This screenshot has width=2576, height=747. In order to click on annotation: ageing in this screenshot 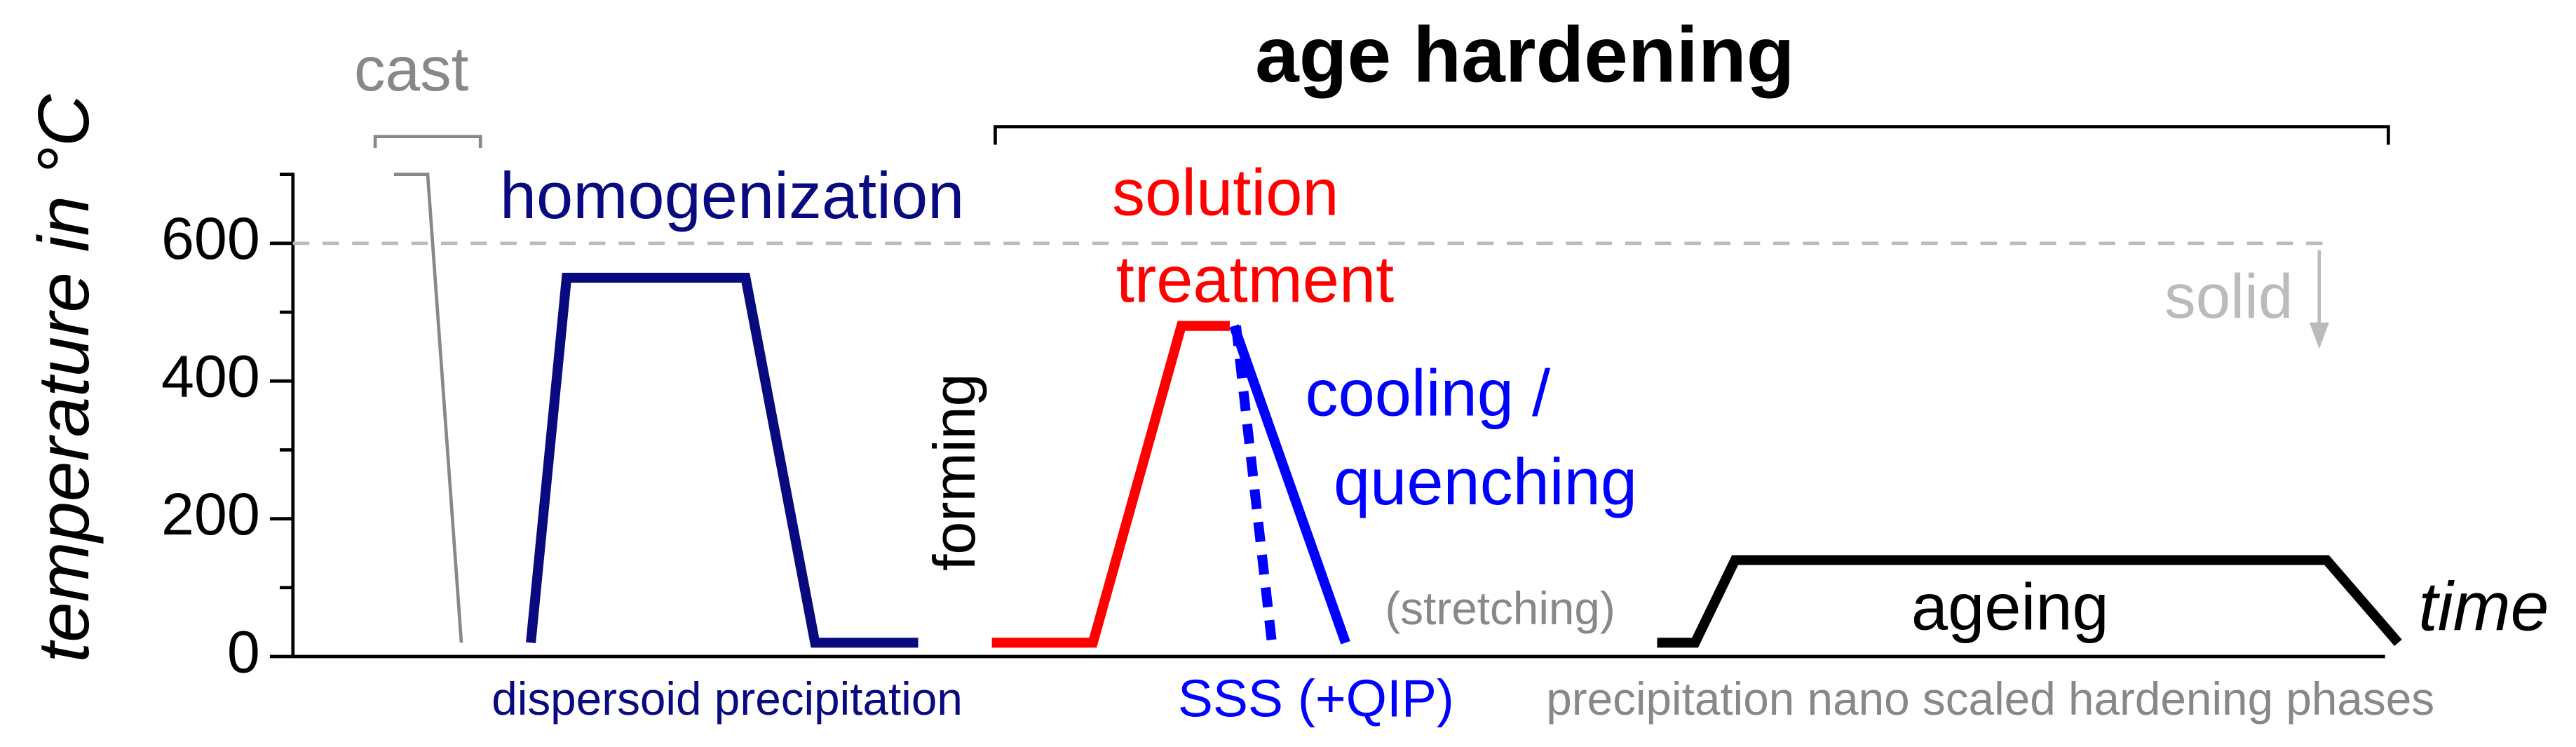, I will do `click(2010, 606)`.